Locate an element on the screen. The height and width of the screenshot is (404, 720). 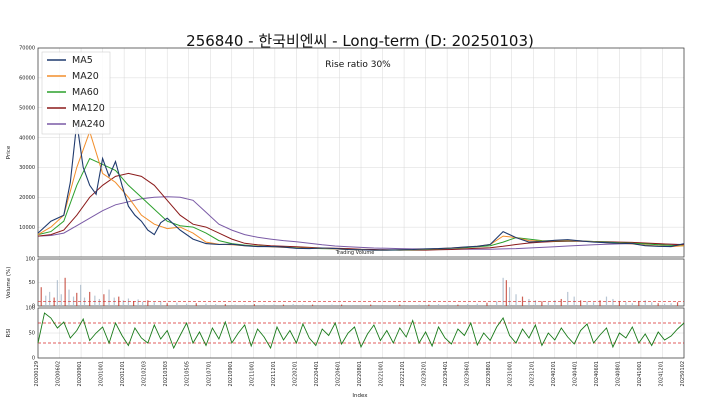
x-tick-label: 20210203 is located at coordinates (145, 373).